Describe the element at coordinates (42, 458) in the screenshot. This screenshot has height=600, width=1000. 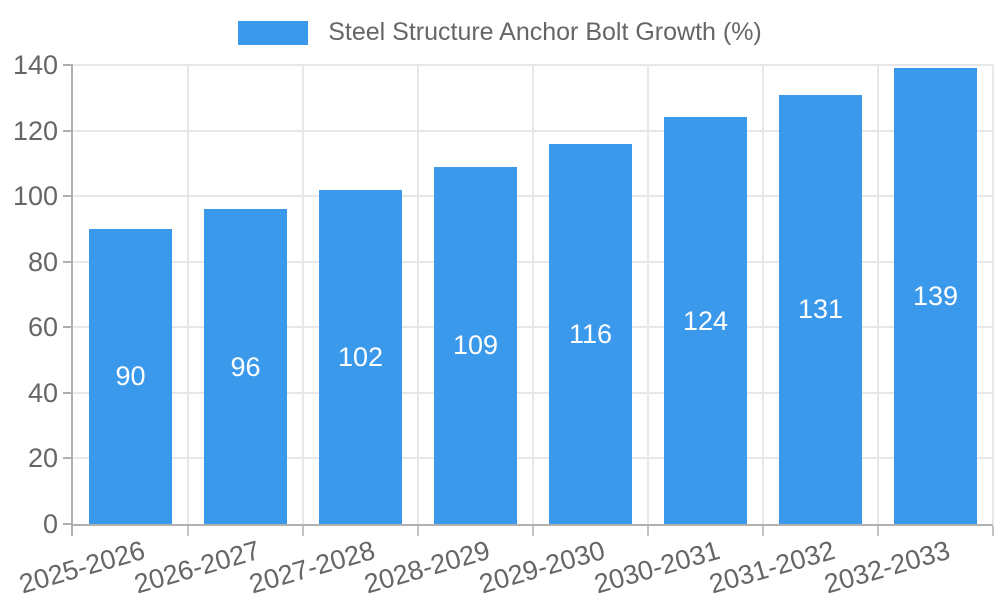
I see `y-tick-label: 20` at that location.